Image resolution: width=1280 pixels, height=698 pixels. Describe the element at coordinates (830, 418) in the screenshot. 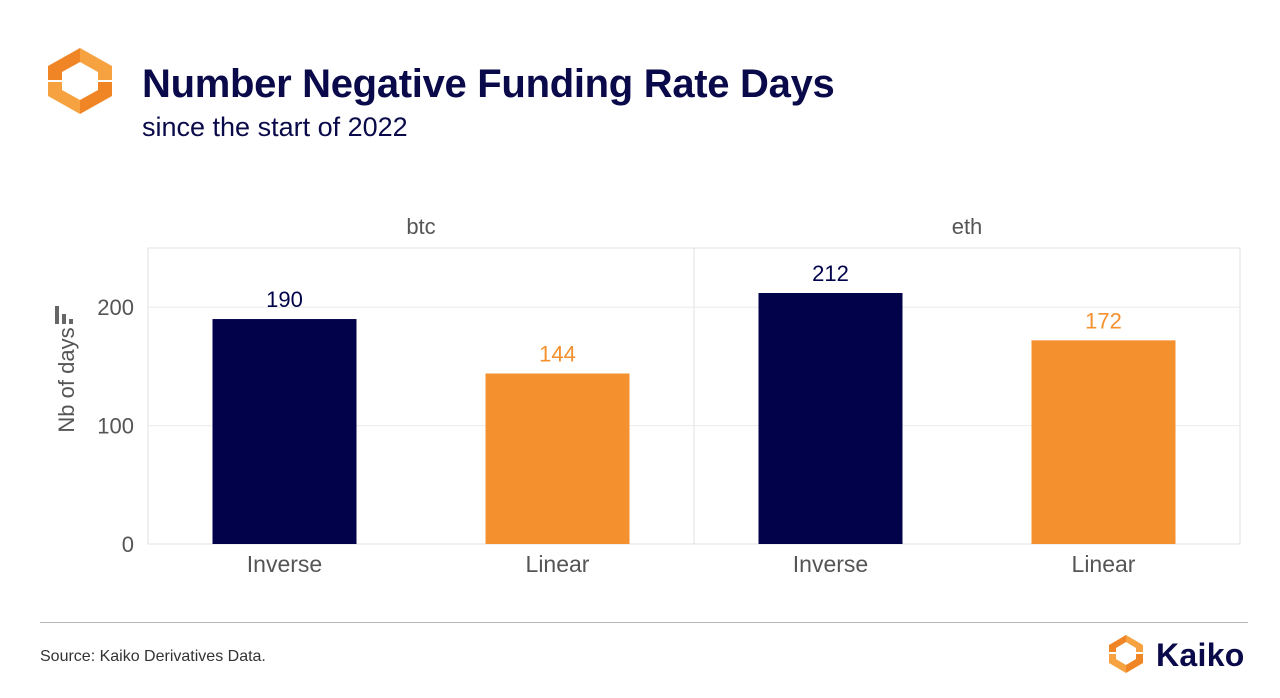

I see `bar-eth-inverse` at that location.